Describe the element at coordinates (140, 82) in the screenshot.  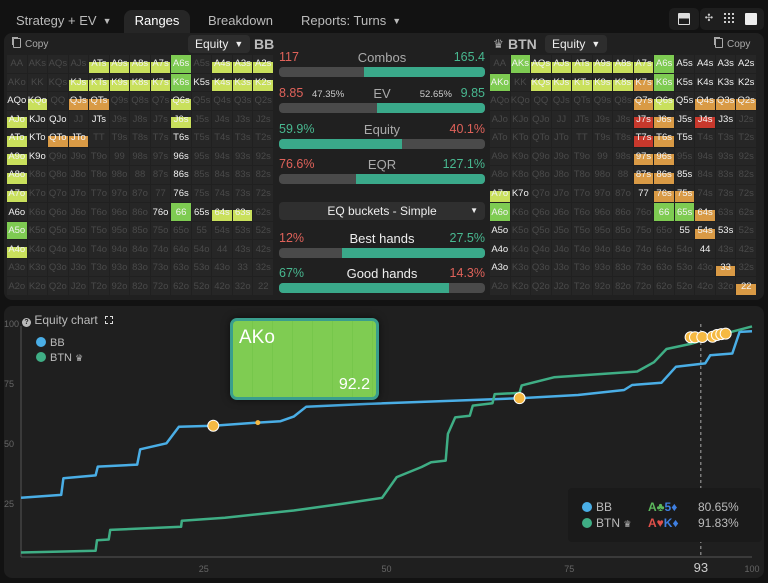
I see `hand-cell: K8s` at that location.